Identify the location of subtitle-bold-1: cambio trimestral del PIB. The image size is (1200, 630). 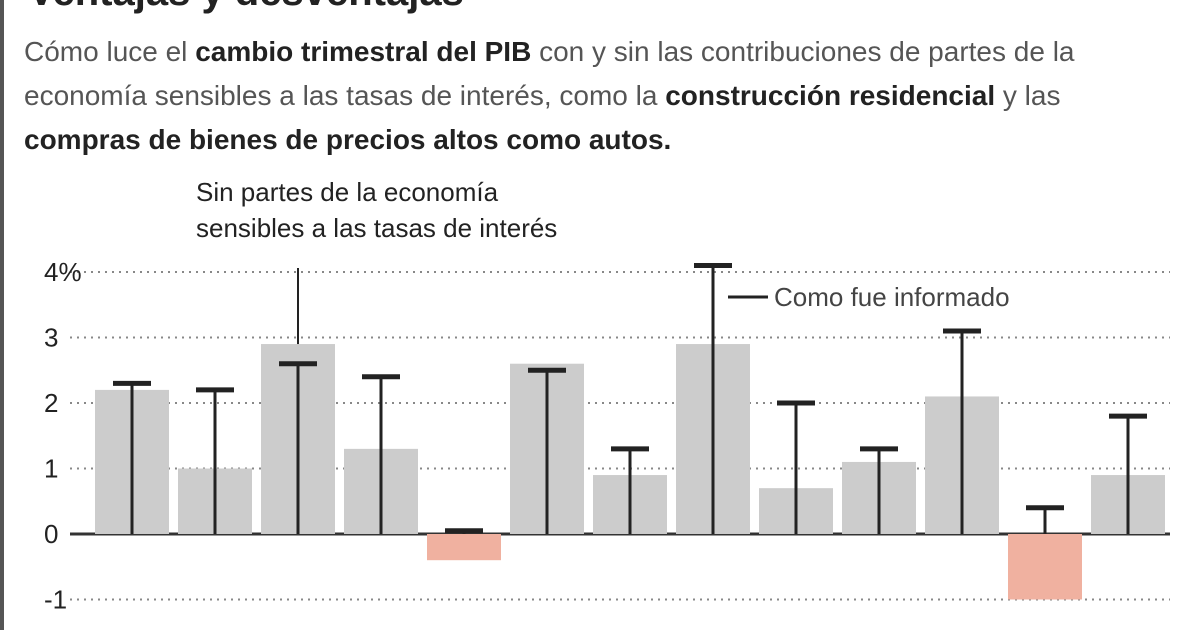
(363, 51).